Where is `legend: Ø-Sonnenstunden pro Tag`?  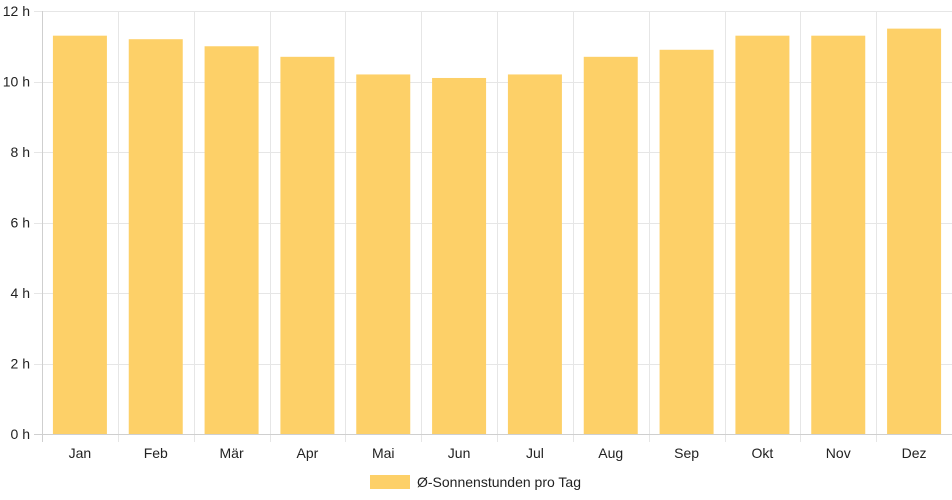 legend: Ø-Sonnenstunden pro Tag is located at coordinates (475, 482).